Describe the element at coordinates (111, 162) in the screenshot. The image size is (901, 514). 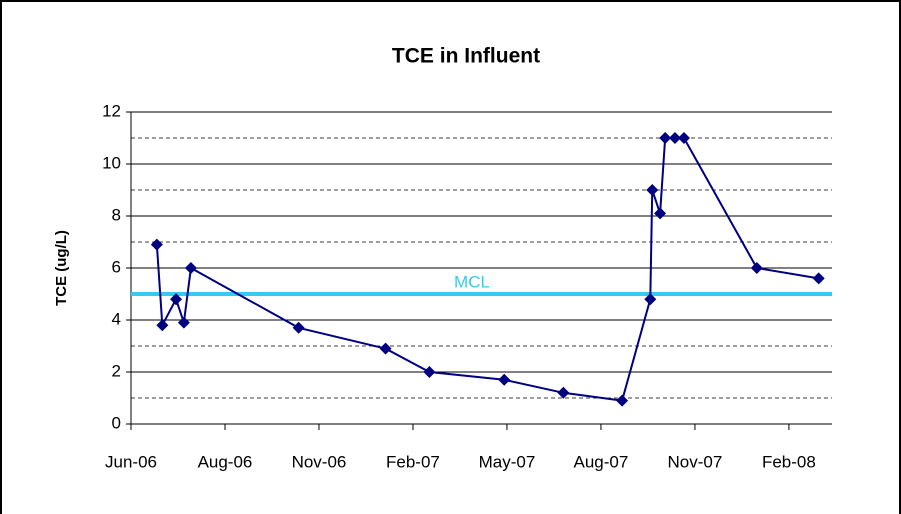
I see `y-tick-label: 10` at that location.